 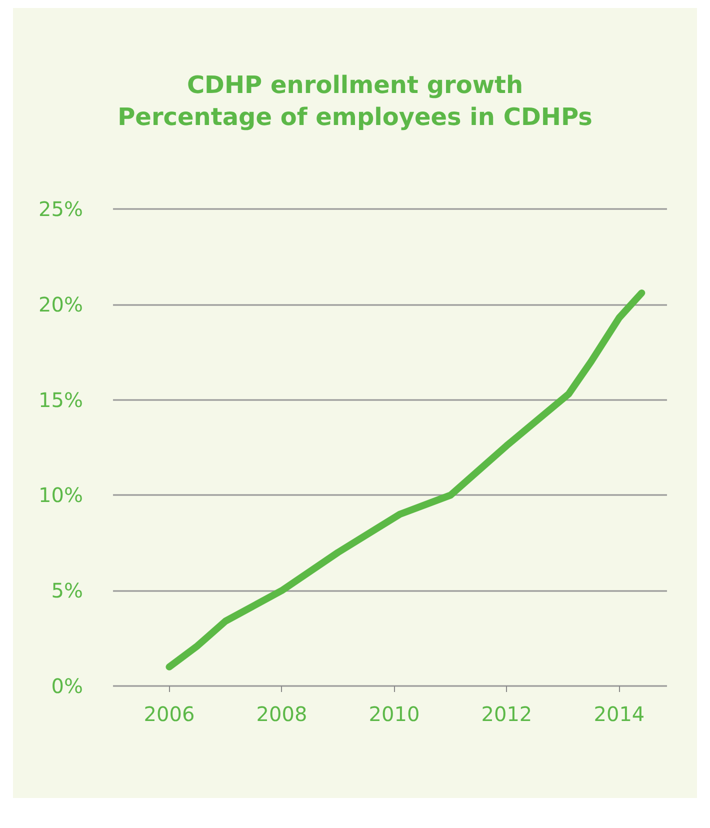 What do you see at coordinates (67, 686) in the screenshot?
I see `y-tick-label: 0%` at bounding box center [67, 686].